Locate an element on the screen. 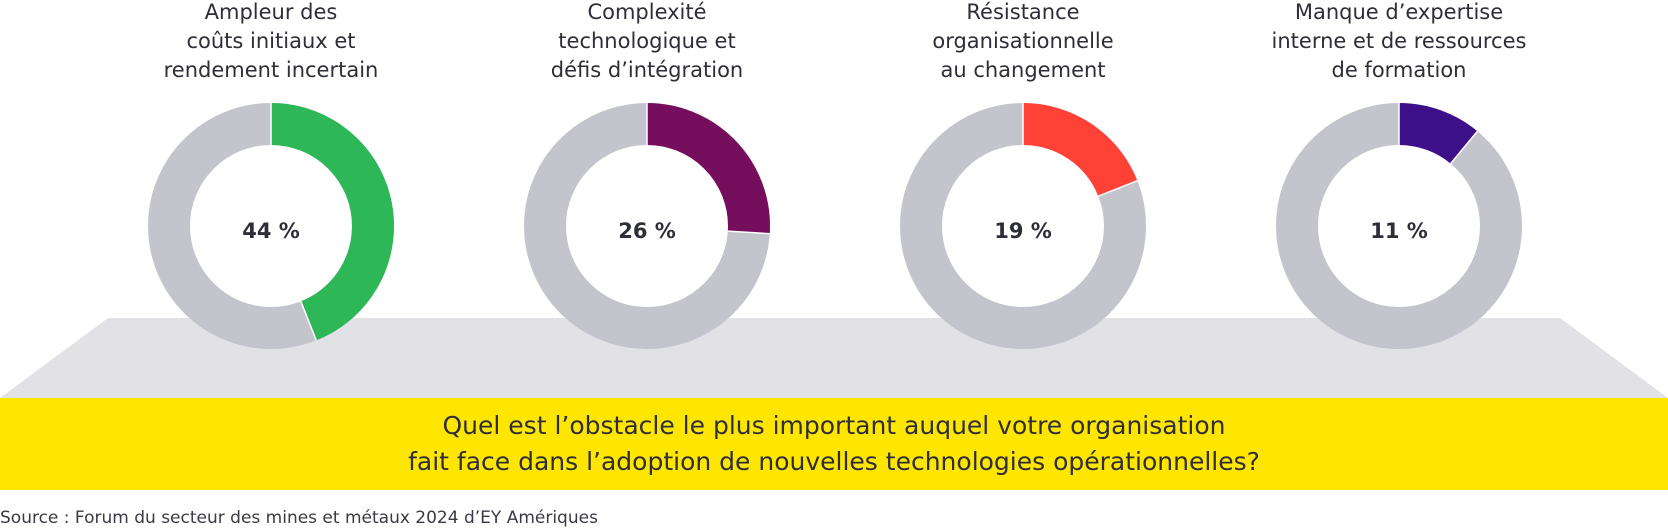 This screenshot has width=1668, height=531. chart-title-line: défis d’intégration is located at coordinates (647, 70).